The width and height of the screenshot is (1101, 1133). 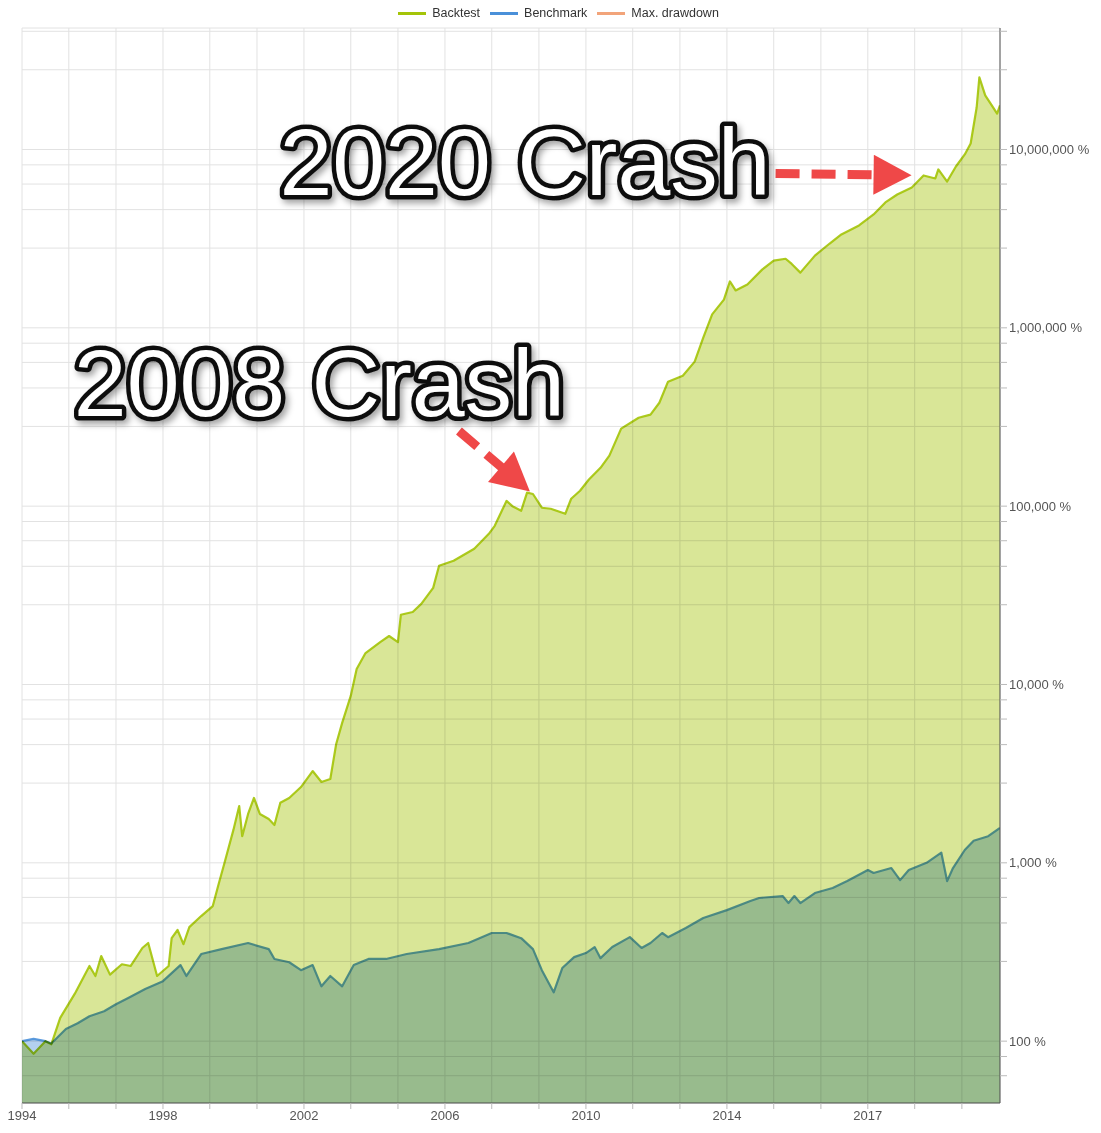 What do you see at coordinates (1046, 328) in the screenshot?
I see `y-tick-label: 1,000,000 %` at bounding box center [1046, 328].